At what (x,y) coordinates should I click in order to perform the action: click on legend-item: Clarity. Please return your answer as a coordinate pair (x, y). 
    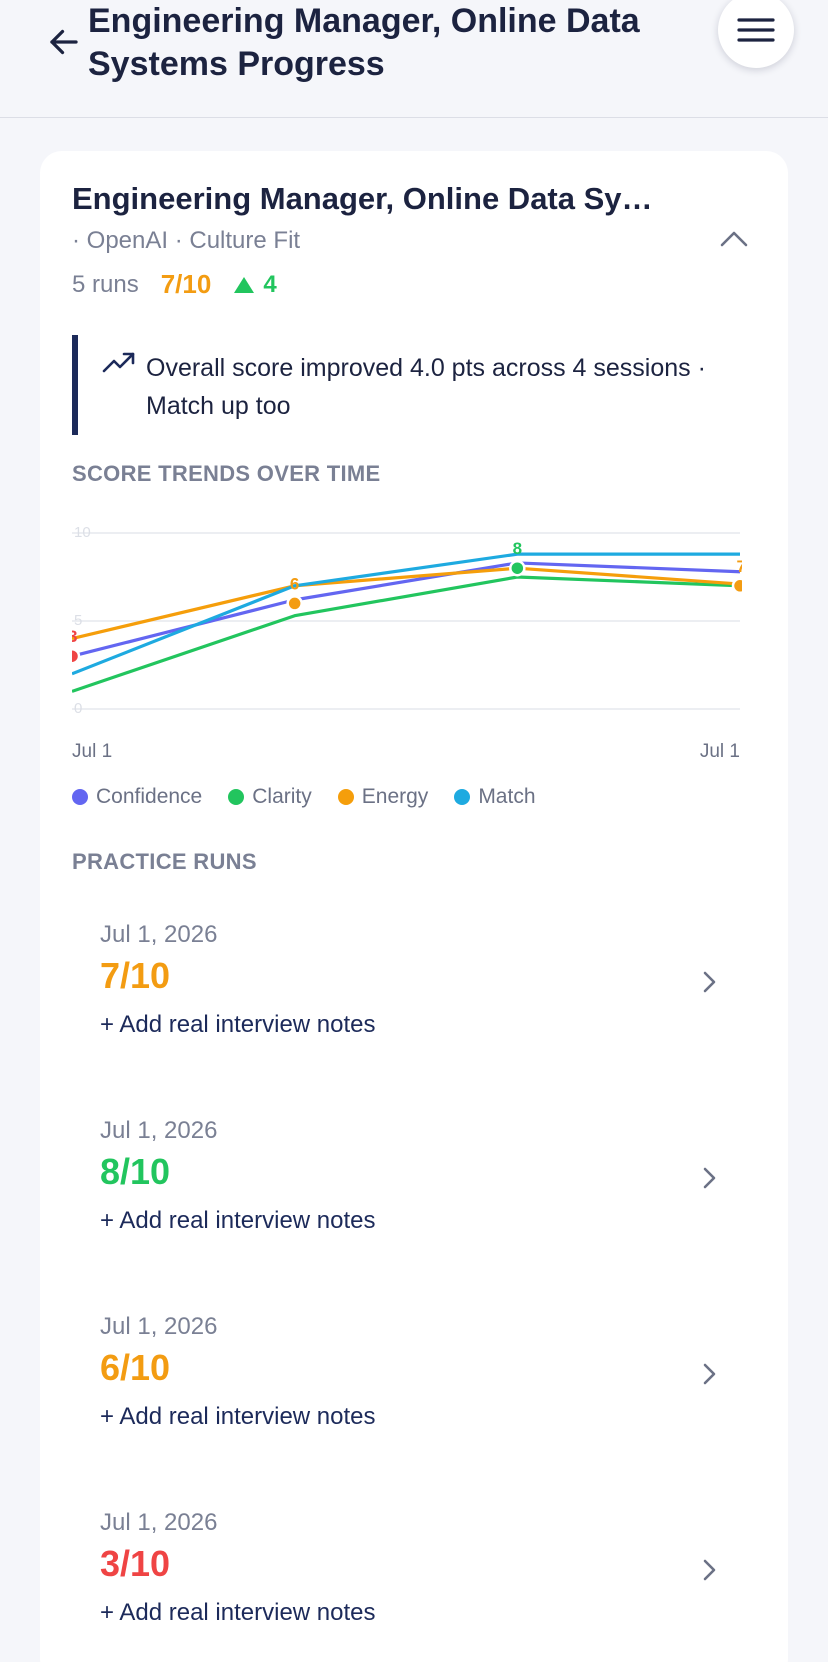
    Looking at the image, I should click on (270, 797).